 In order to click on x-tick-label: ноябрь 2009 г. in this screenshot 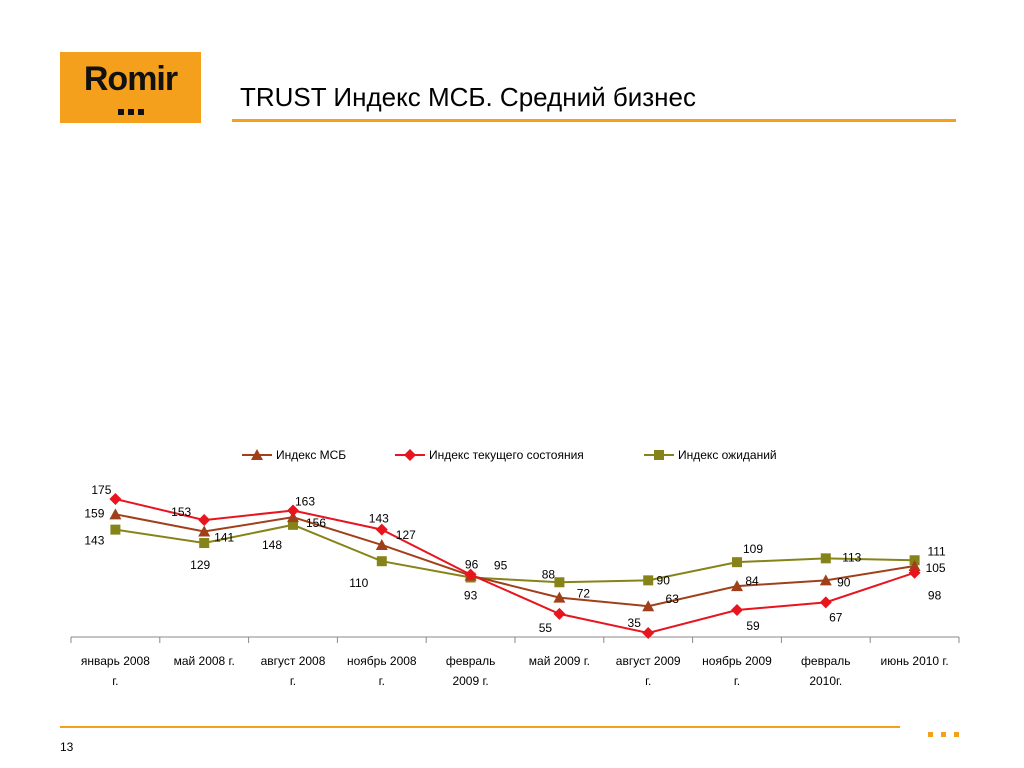, I will do `click(737, 671)`.